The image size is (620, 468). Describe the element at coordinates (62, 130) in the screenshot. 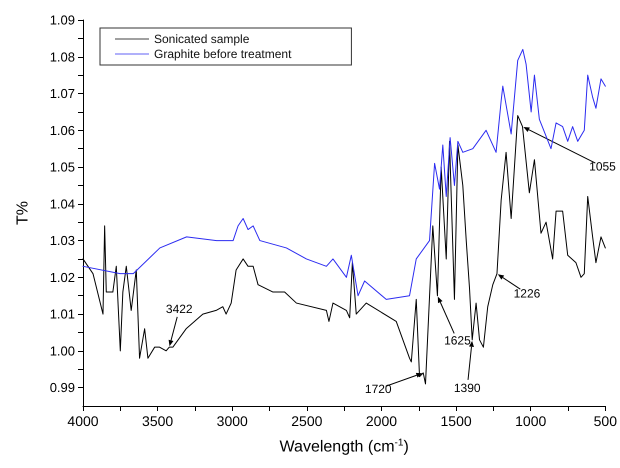

I see `y-tick-label: 1.06` at that location.